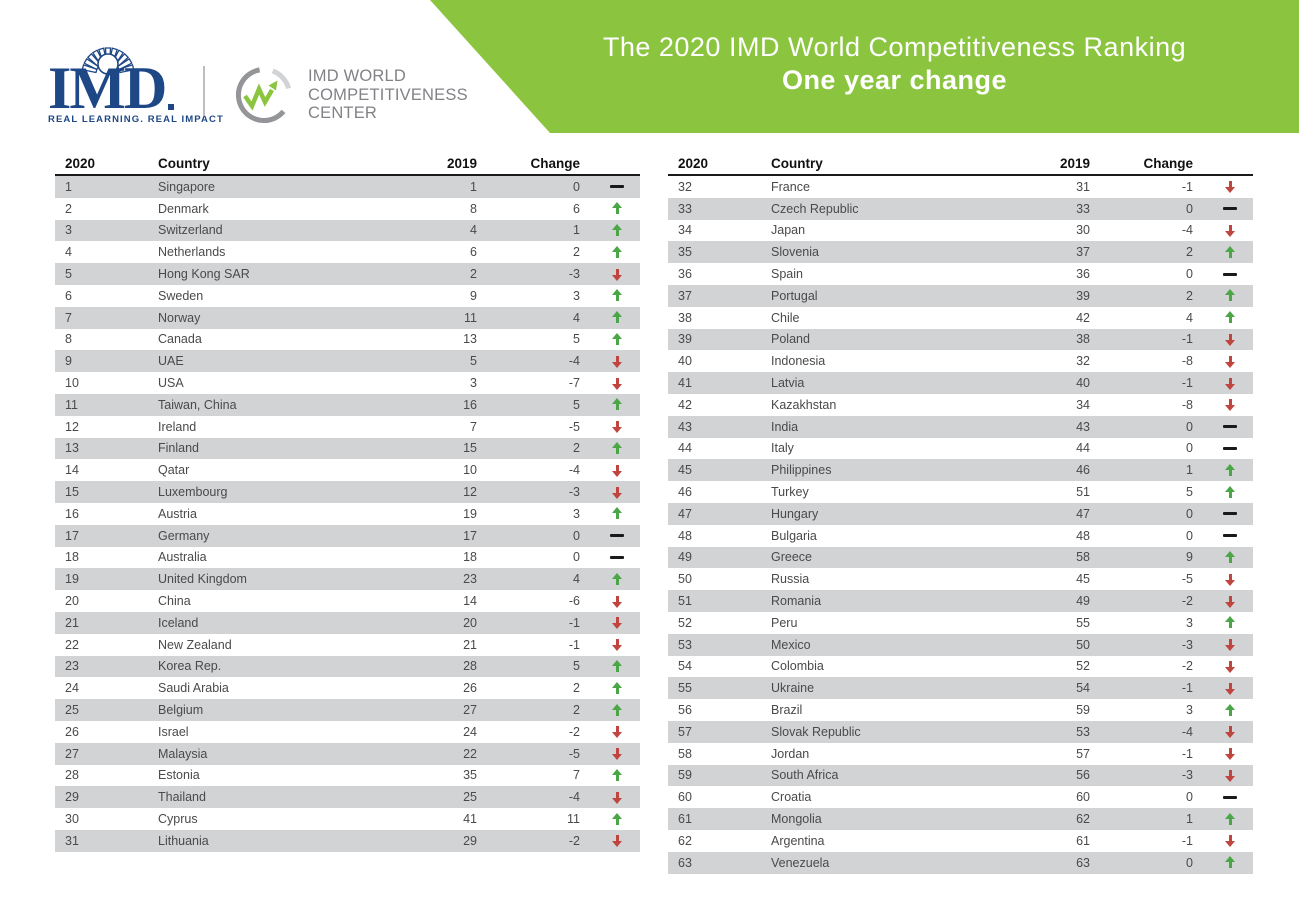  Describe the element at coordinates (347, 840) in the screenshot. I see `table-row: 31 Lithuania 29 -2` at that location.